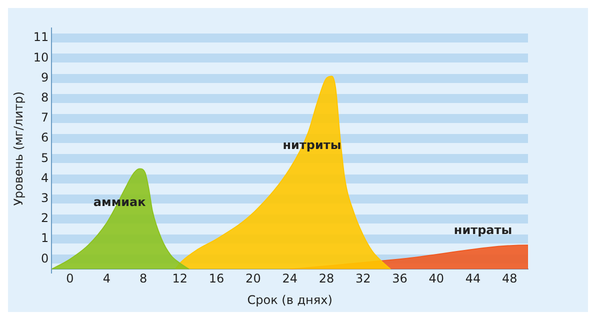 The height and width of the screenshot is (320, 596). I want to click on y-tick-label: 6, so click(45, 137).